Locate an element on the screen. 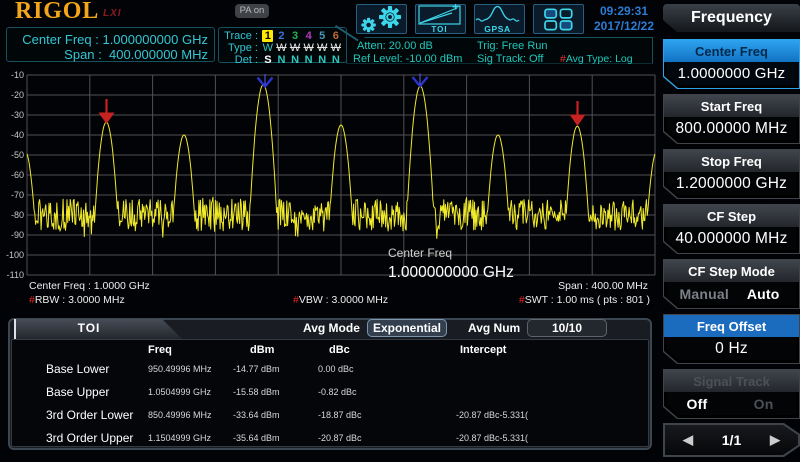 This screenshot has width=800, height=462. svg-text: GPSA is located at coordinates (497, 29).